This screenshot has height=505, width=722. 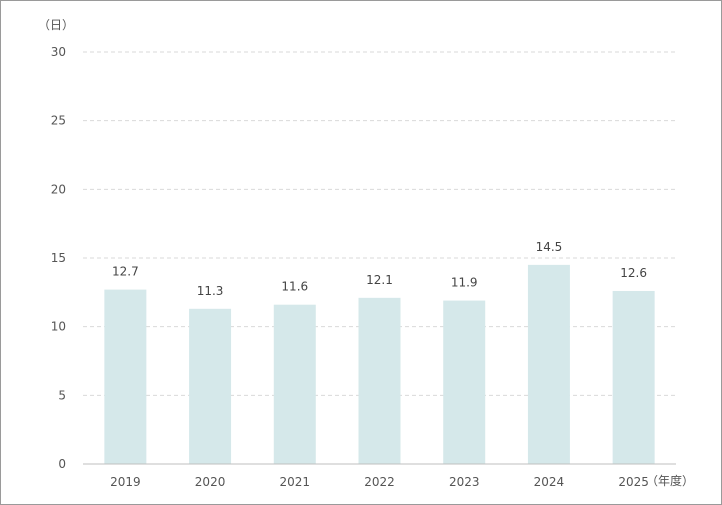 I want to click on x-tick-label: 2024, so click(x=549, y=482).